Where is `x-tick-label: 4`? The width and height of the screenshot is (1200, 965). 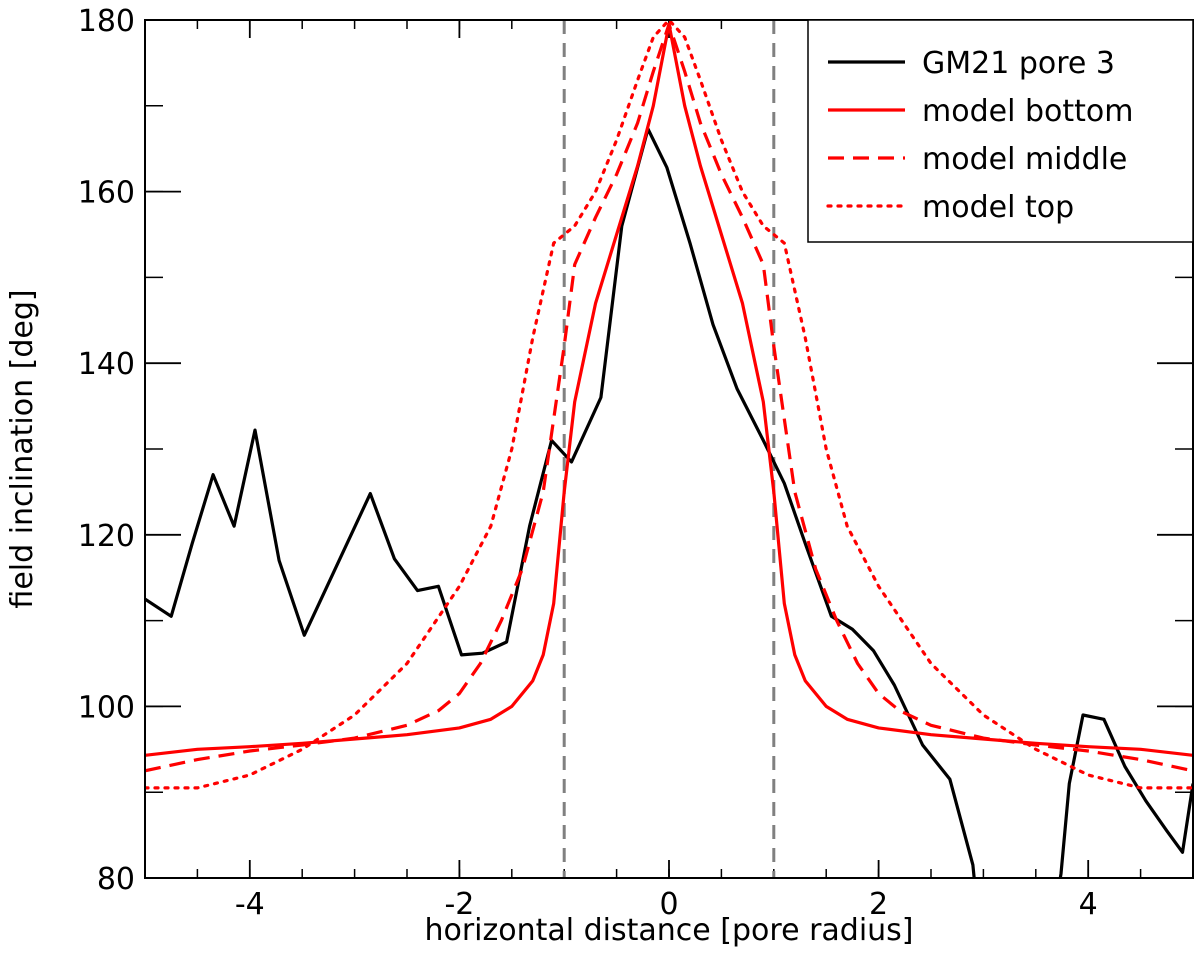
x-tick-label: 4 is located at coordinates (1088, 904).